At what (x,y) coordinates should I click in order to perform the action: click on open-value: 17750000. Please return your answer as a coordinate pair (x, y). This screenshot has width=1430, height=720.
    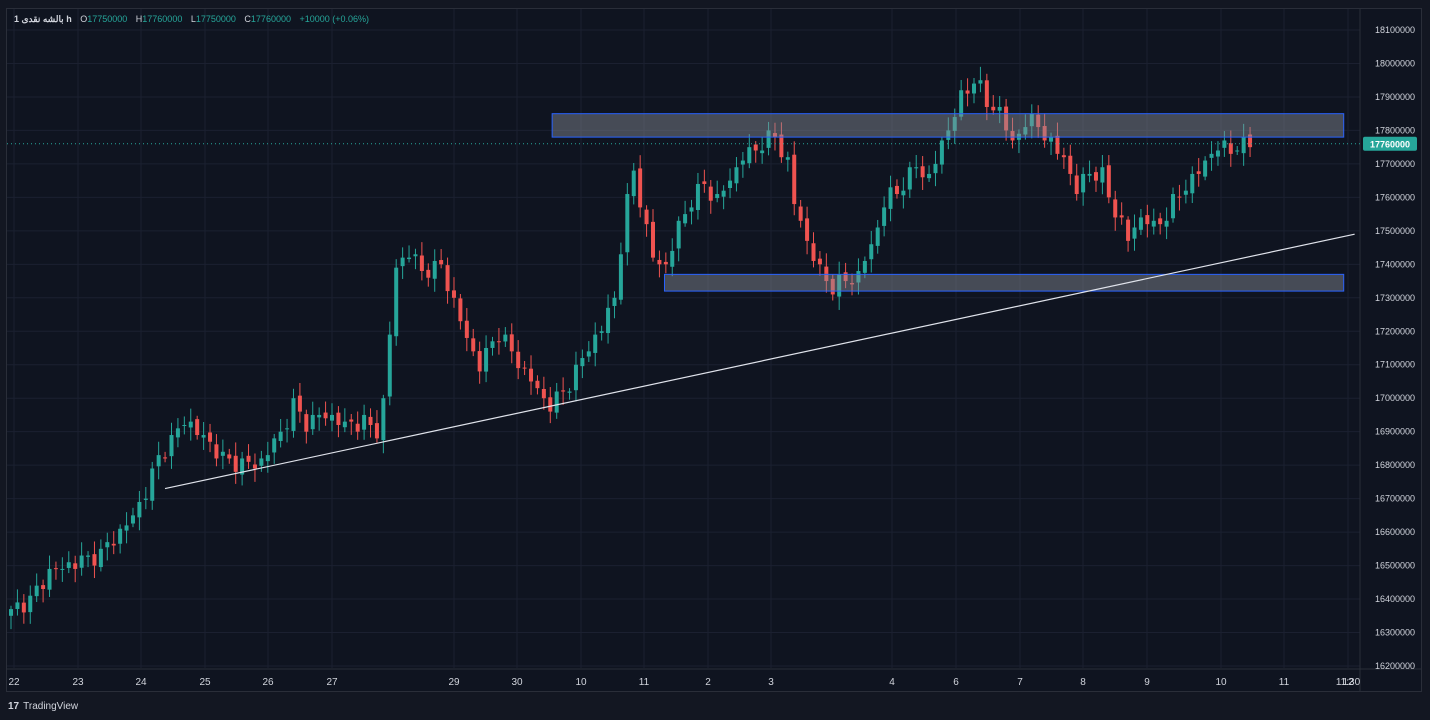
    Looking at the image, I should click on (107, 19).